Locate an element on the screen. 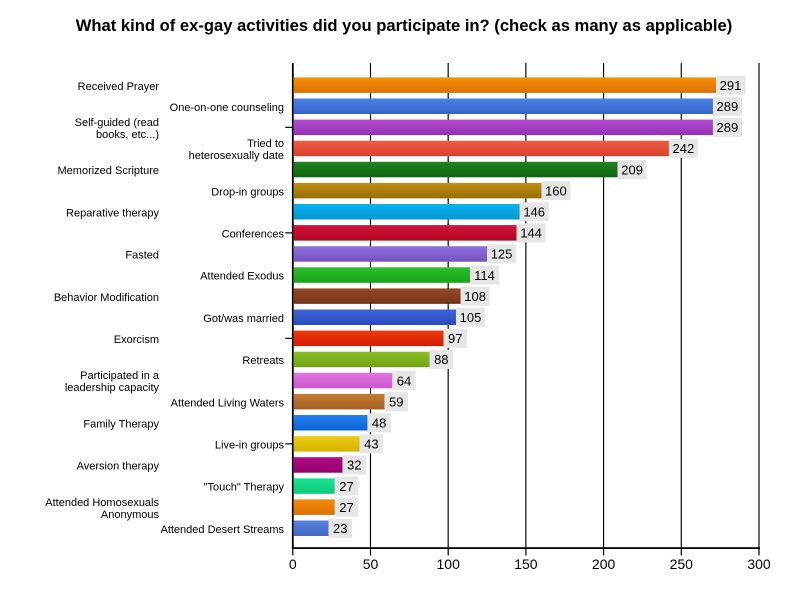 This screenshot has width=800, height=605. svg-text: 146 is located at coordinates (534, 211).